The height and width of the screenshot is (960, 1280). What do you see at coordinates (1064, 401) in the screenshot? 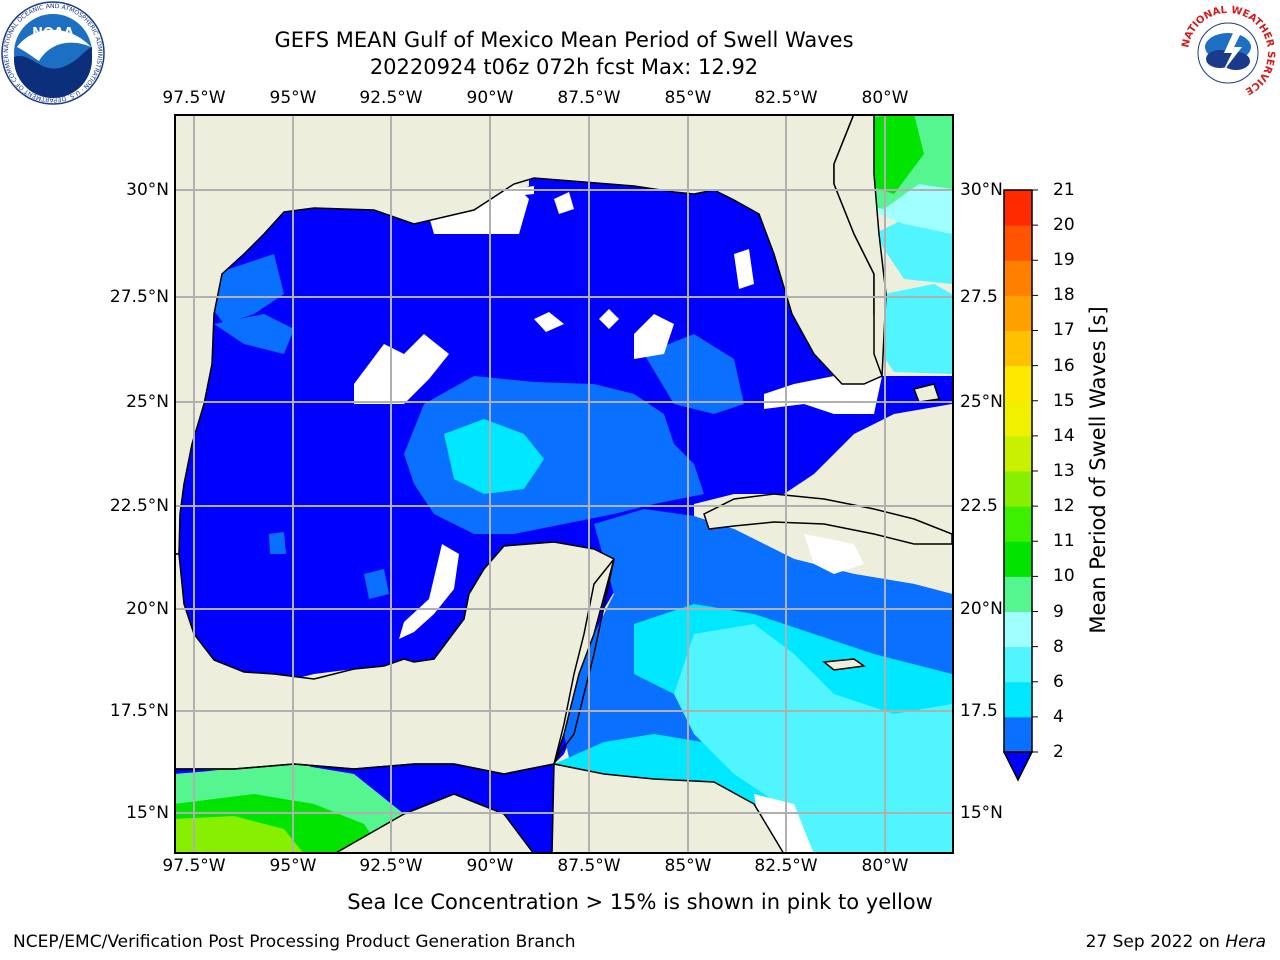
I see `colorbar-tick: 15` at bounding box center [1064, 401].